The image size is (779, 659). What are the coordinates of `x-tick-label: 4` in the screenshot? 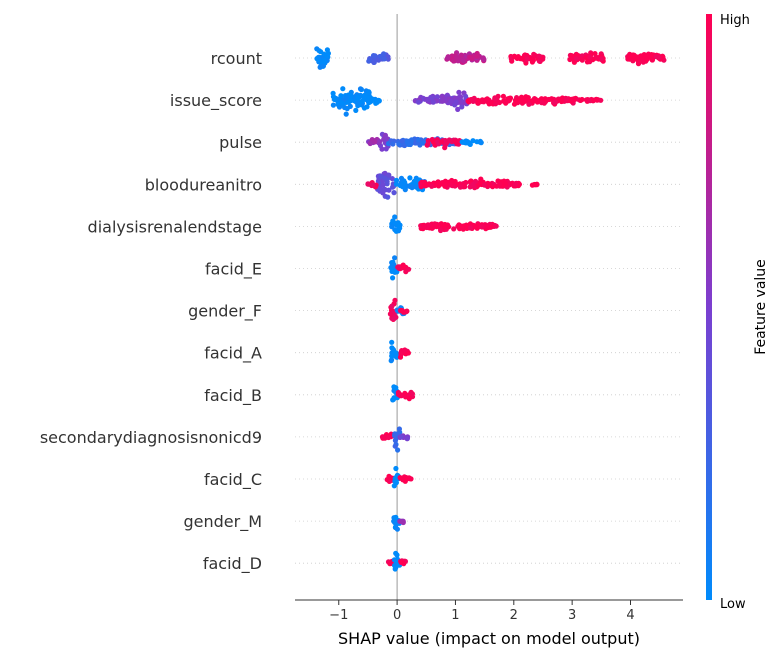 It's located at (630, 615).